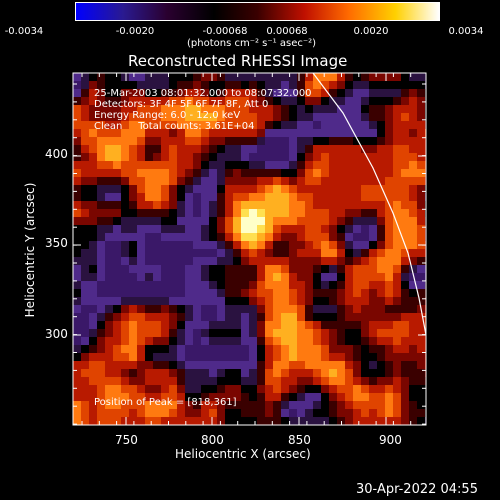 Image resolution: width=500 pixels, height=500 pixels. What do you see at coordinates (212, 440) in the screenshot?
I see `x-tick-800: 800` at bounding box center [212, 440].